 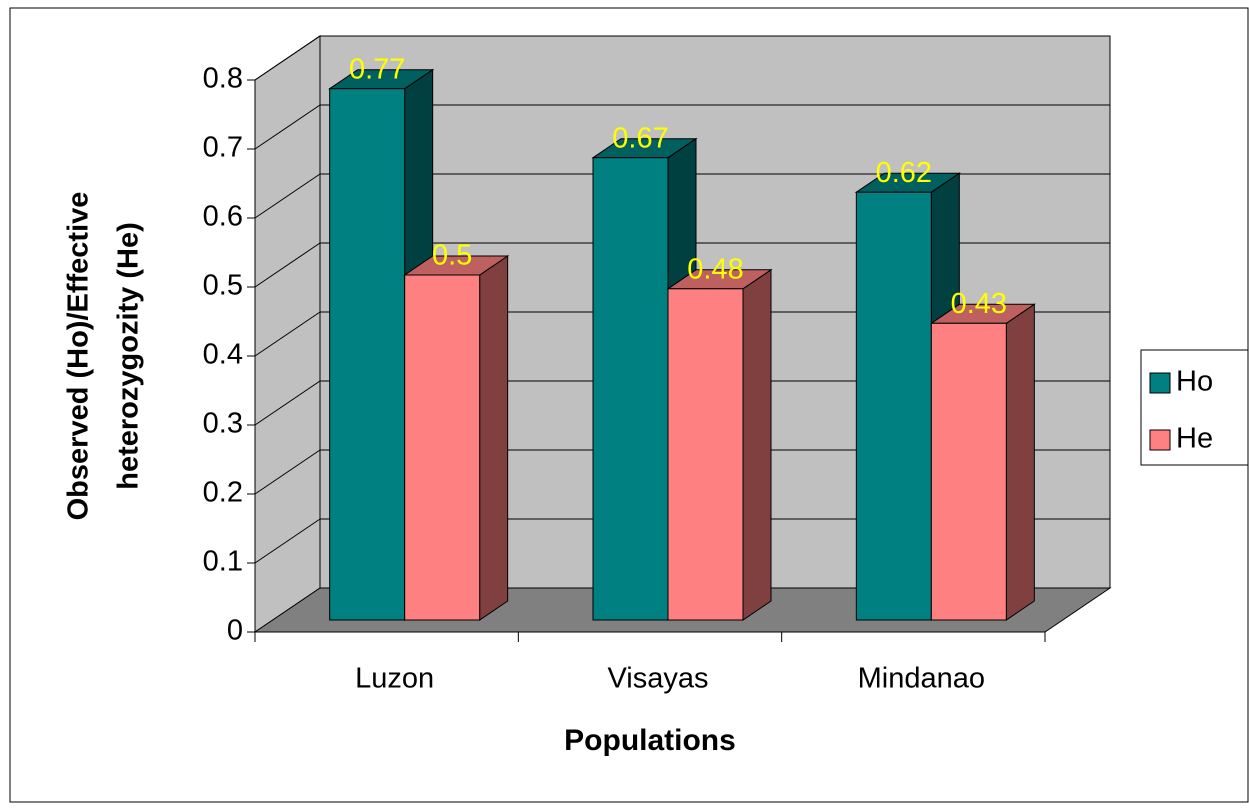 I want to click on y-tick-label: 0.2, so click(x=223, y=493).